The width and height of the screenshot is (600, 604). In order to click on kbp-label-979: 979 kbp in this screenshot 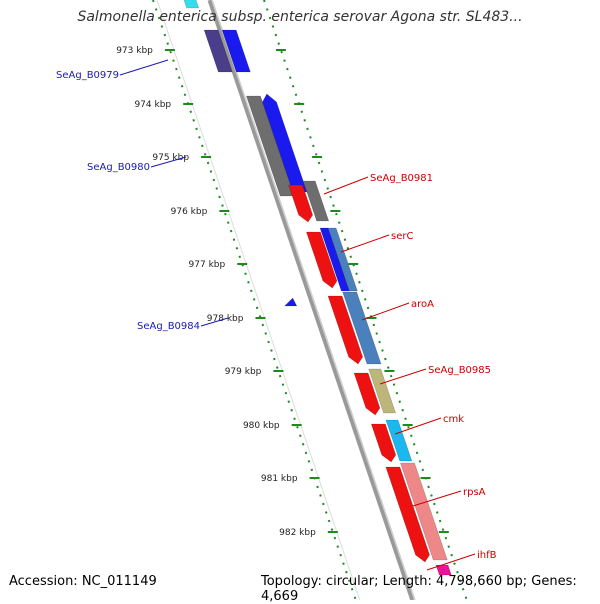, I will do `click(243, 372)`.